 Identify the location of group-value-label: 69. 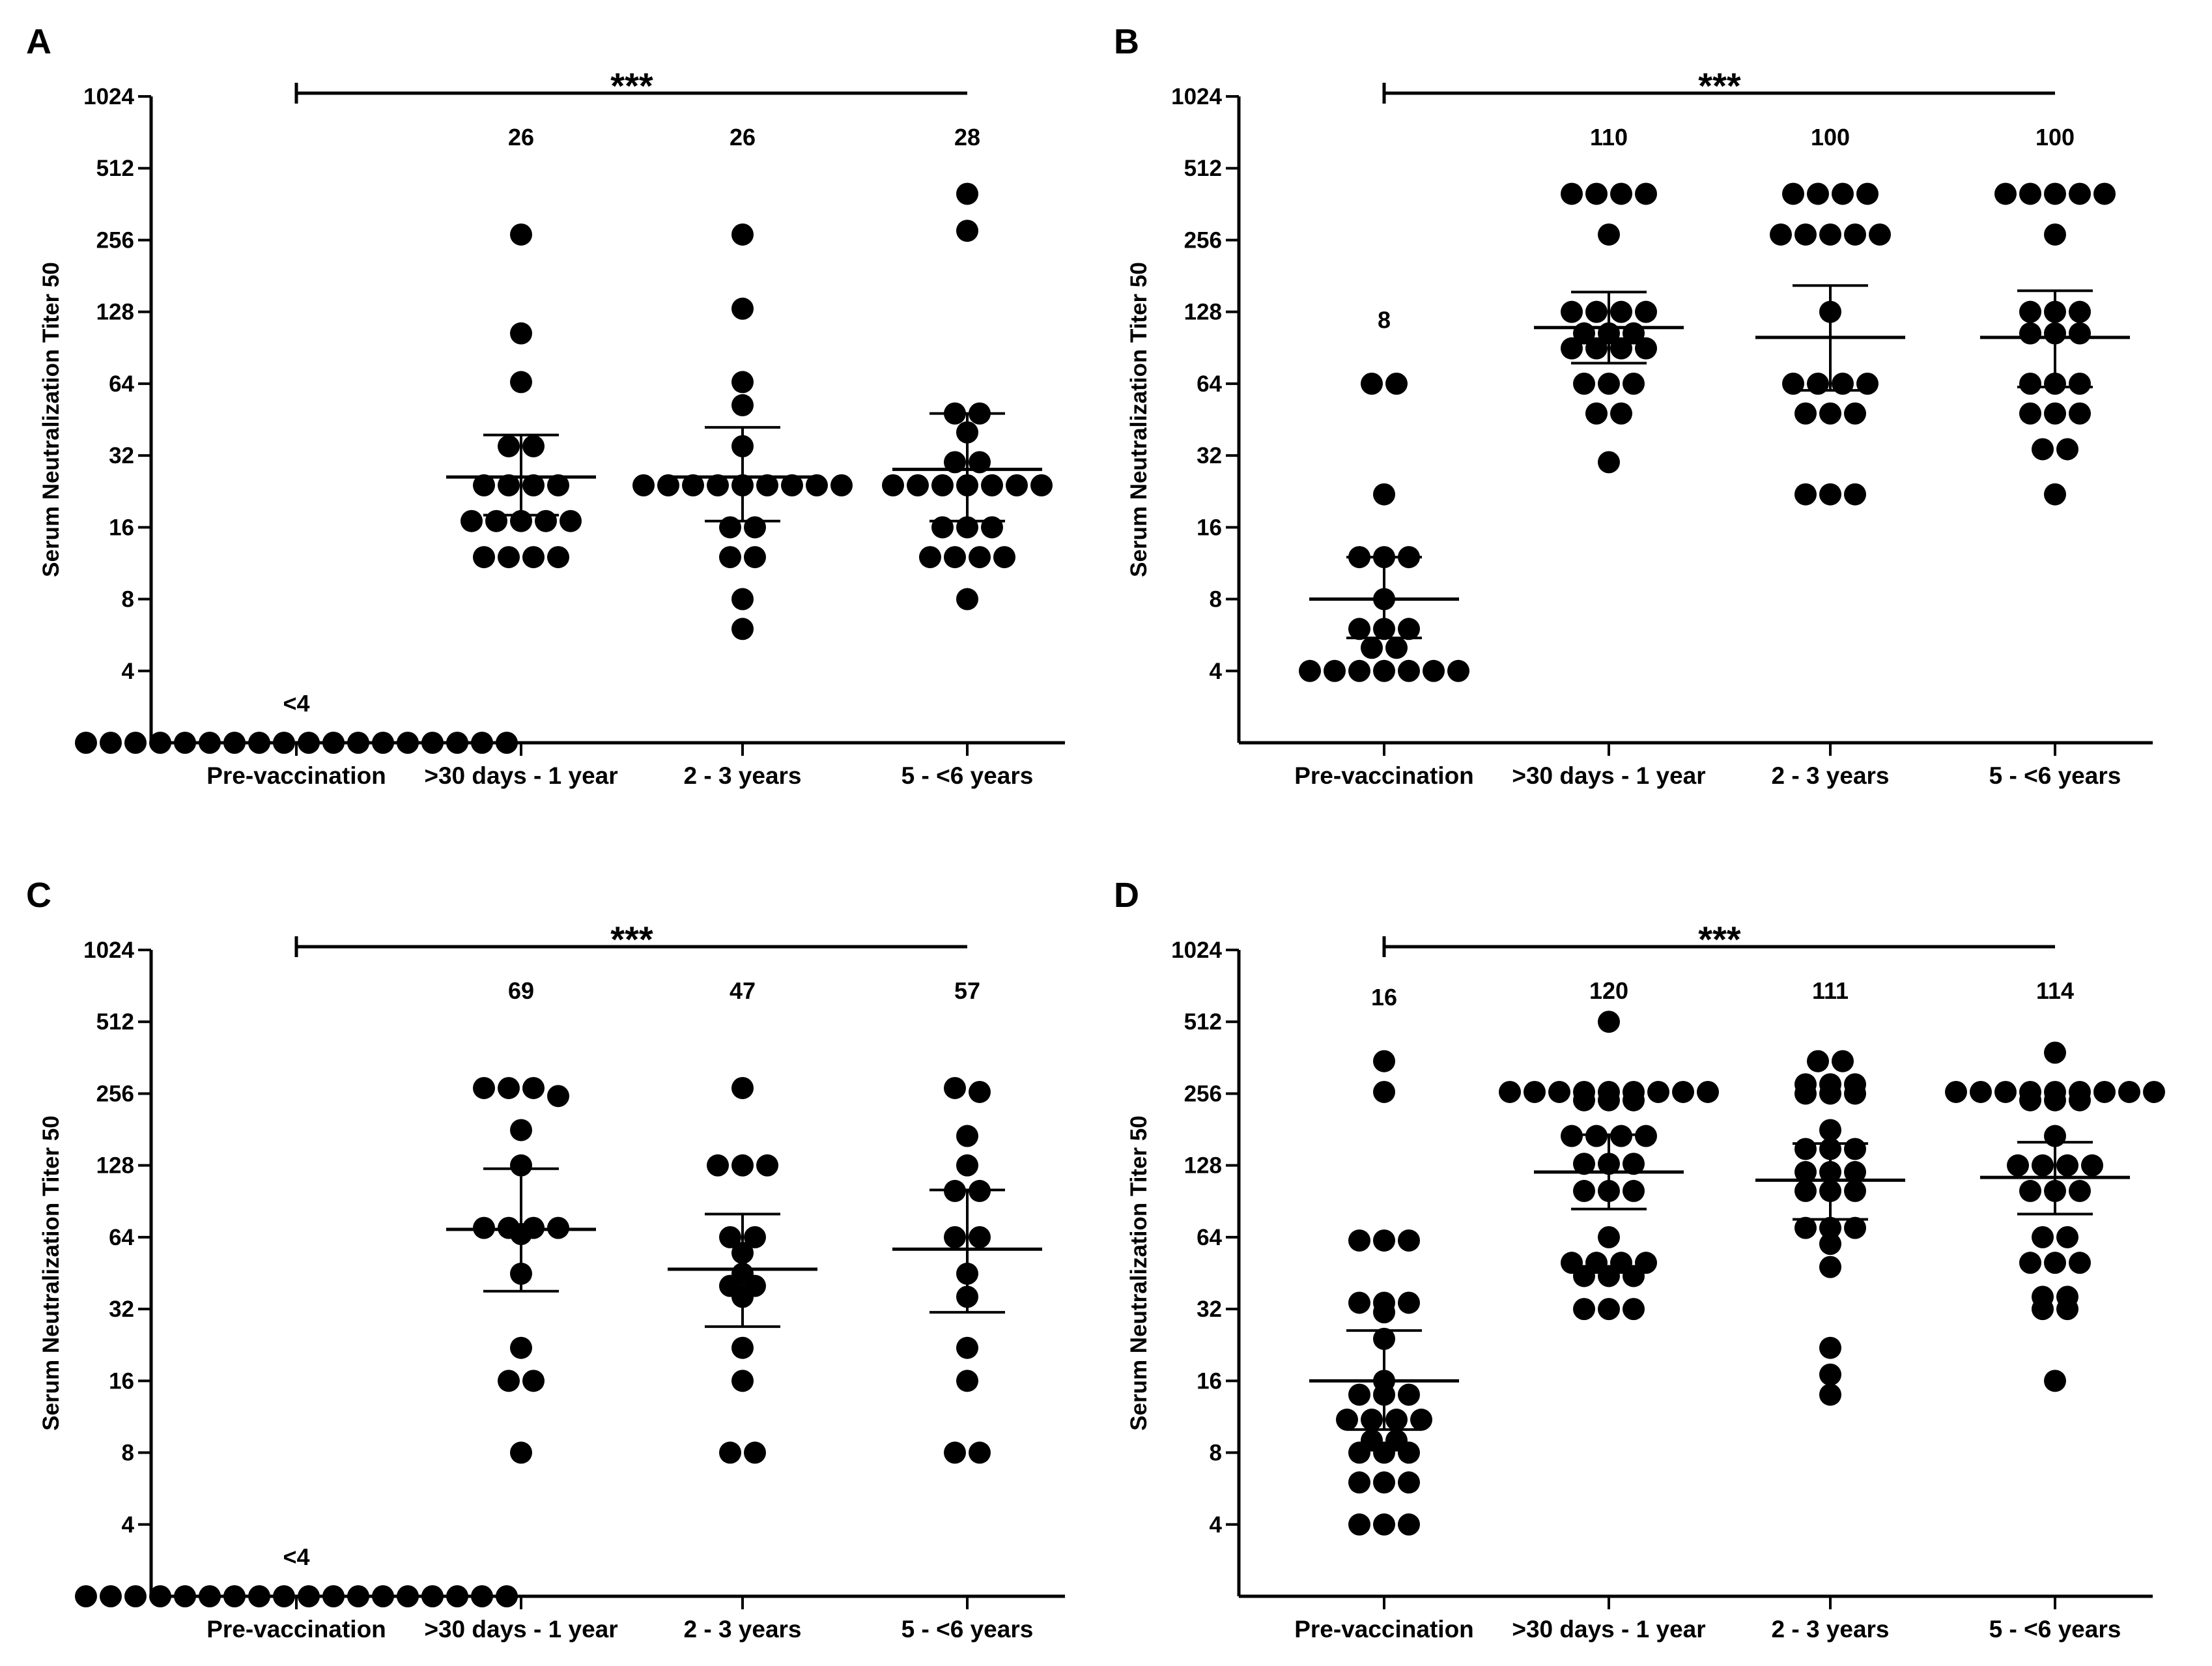
(521, 990).